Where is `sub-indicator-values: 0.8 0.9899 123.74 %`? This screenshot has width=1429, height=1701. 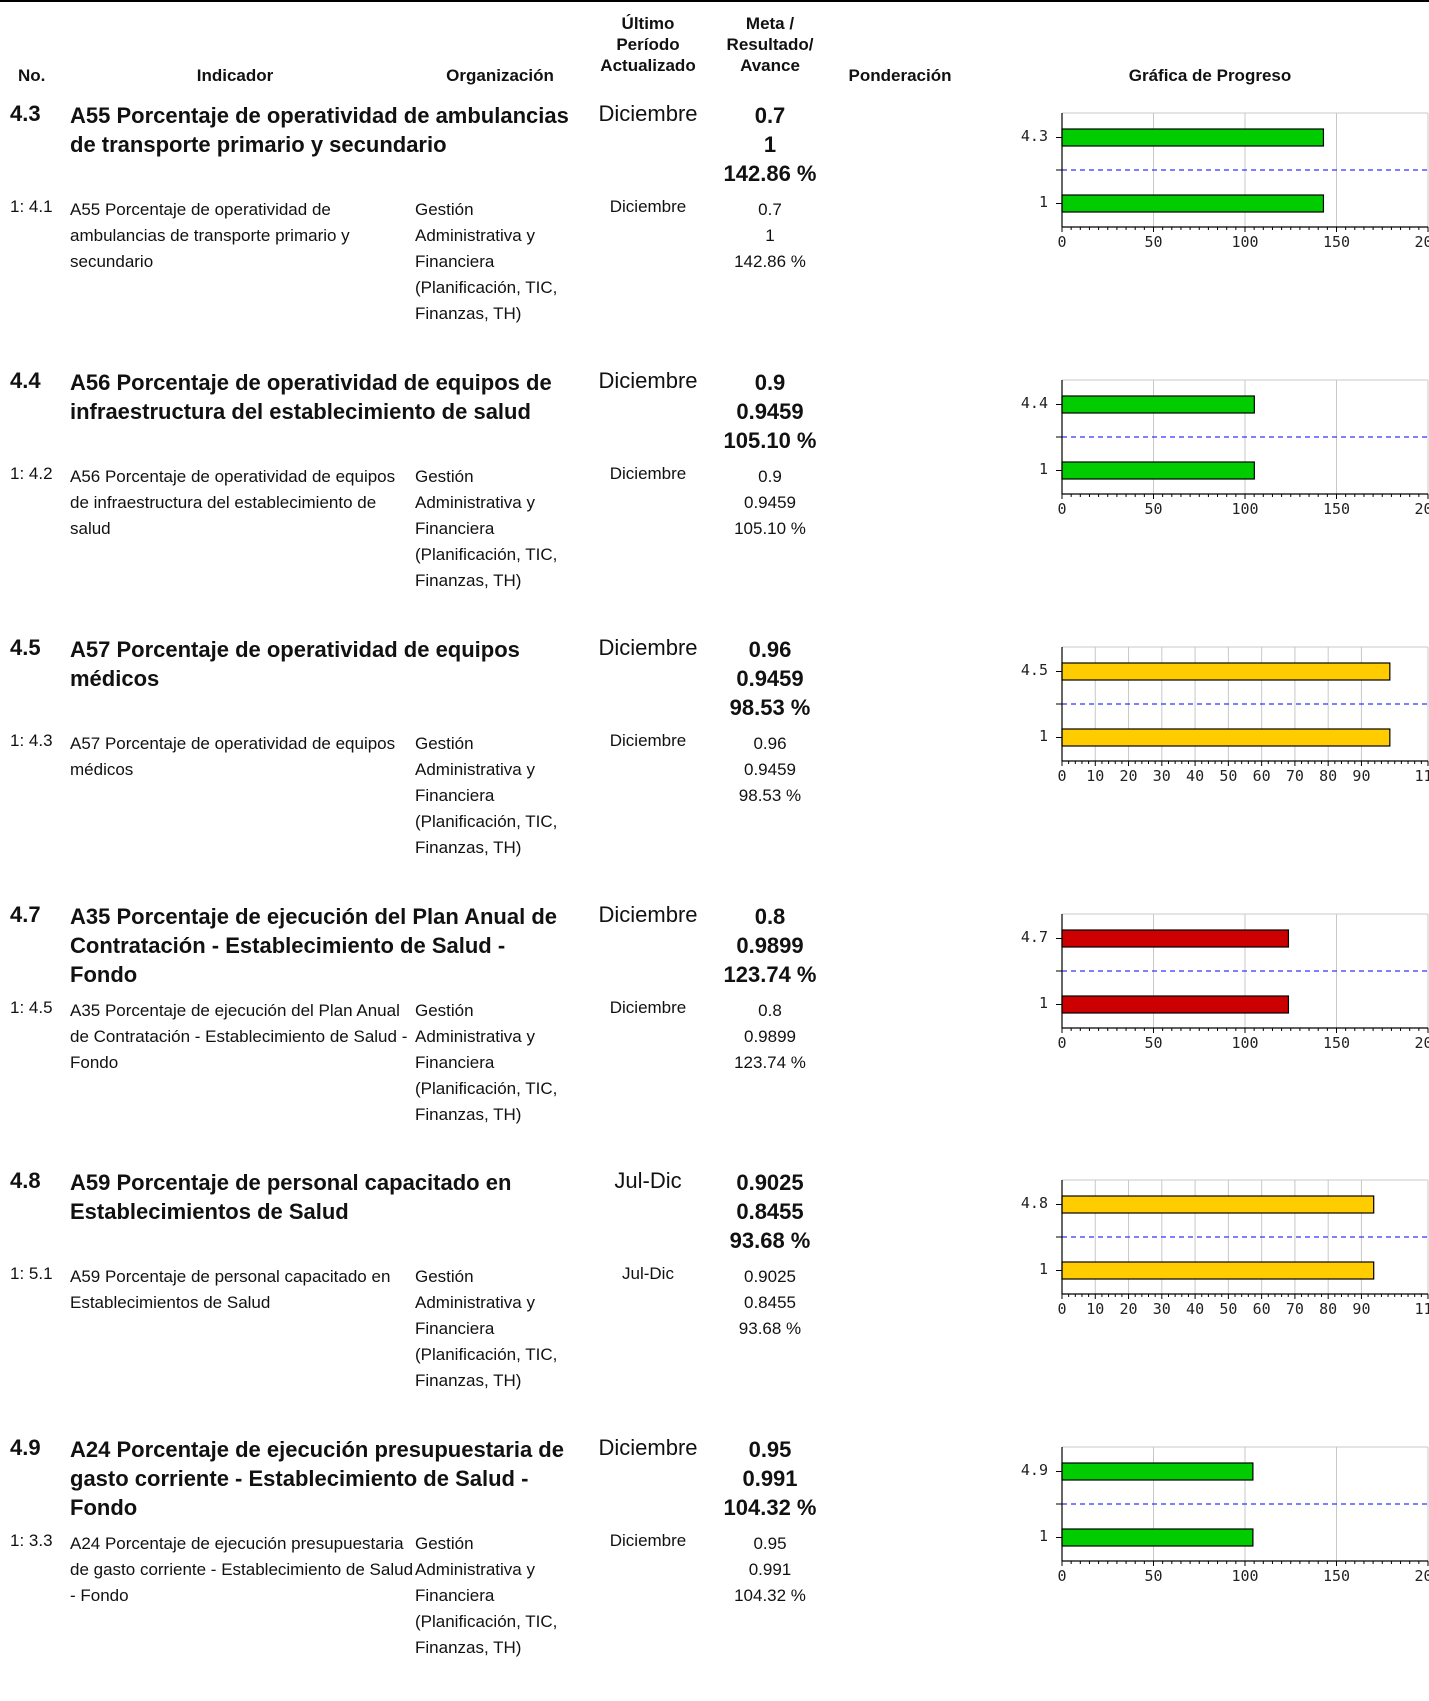 sub-indicator-values: 0.8 0.9899 123.74 % is located at coordinates (770, 1037).